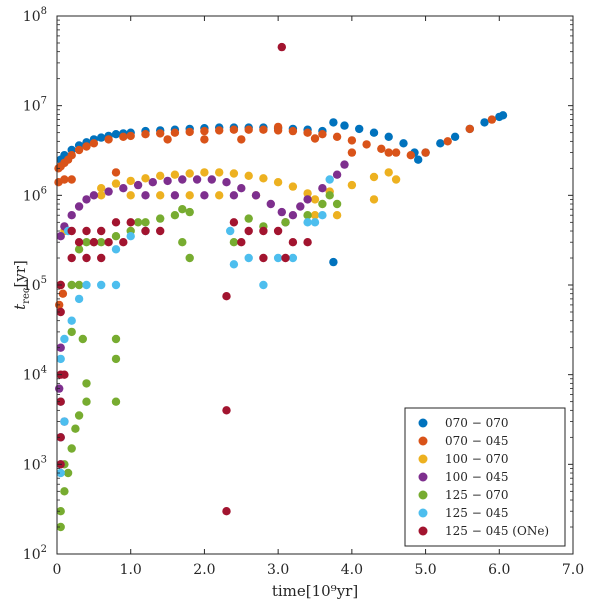 The image size is (598, 615). Describe the element at coordinates (477, 513) in the screenshot. I see `legend-label-5: 125 − 045` at that location.